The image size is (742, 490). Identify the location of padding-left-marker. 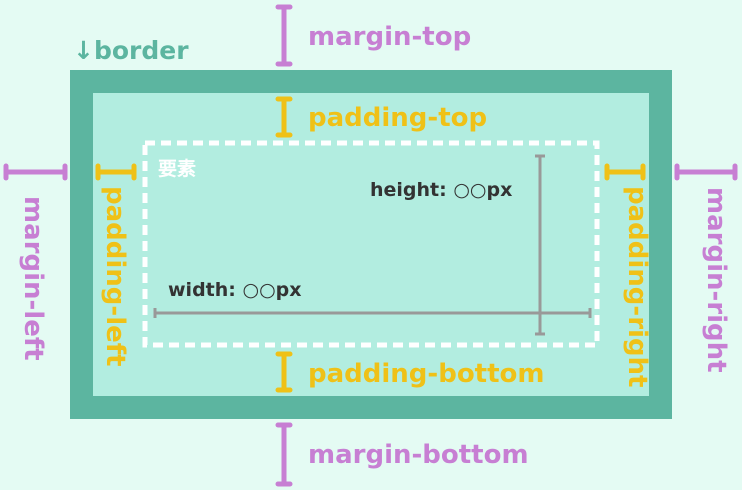
(116, 172).